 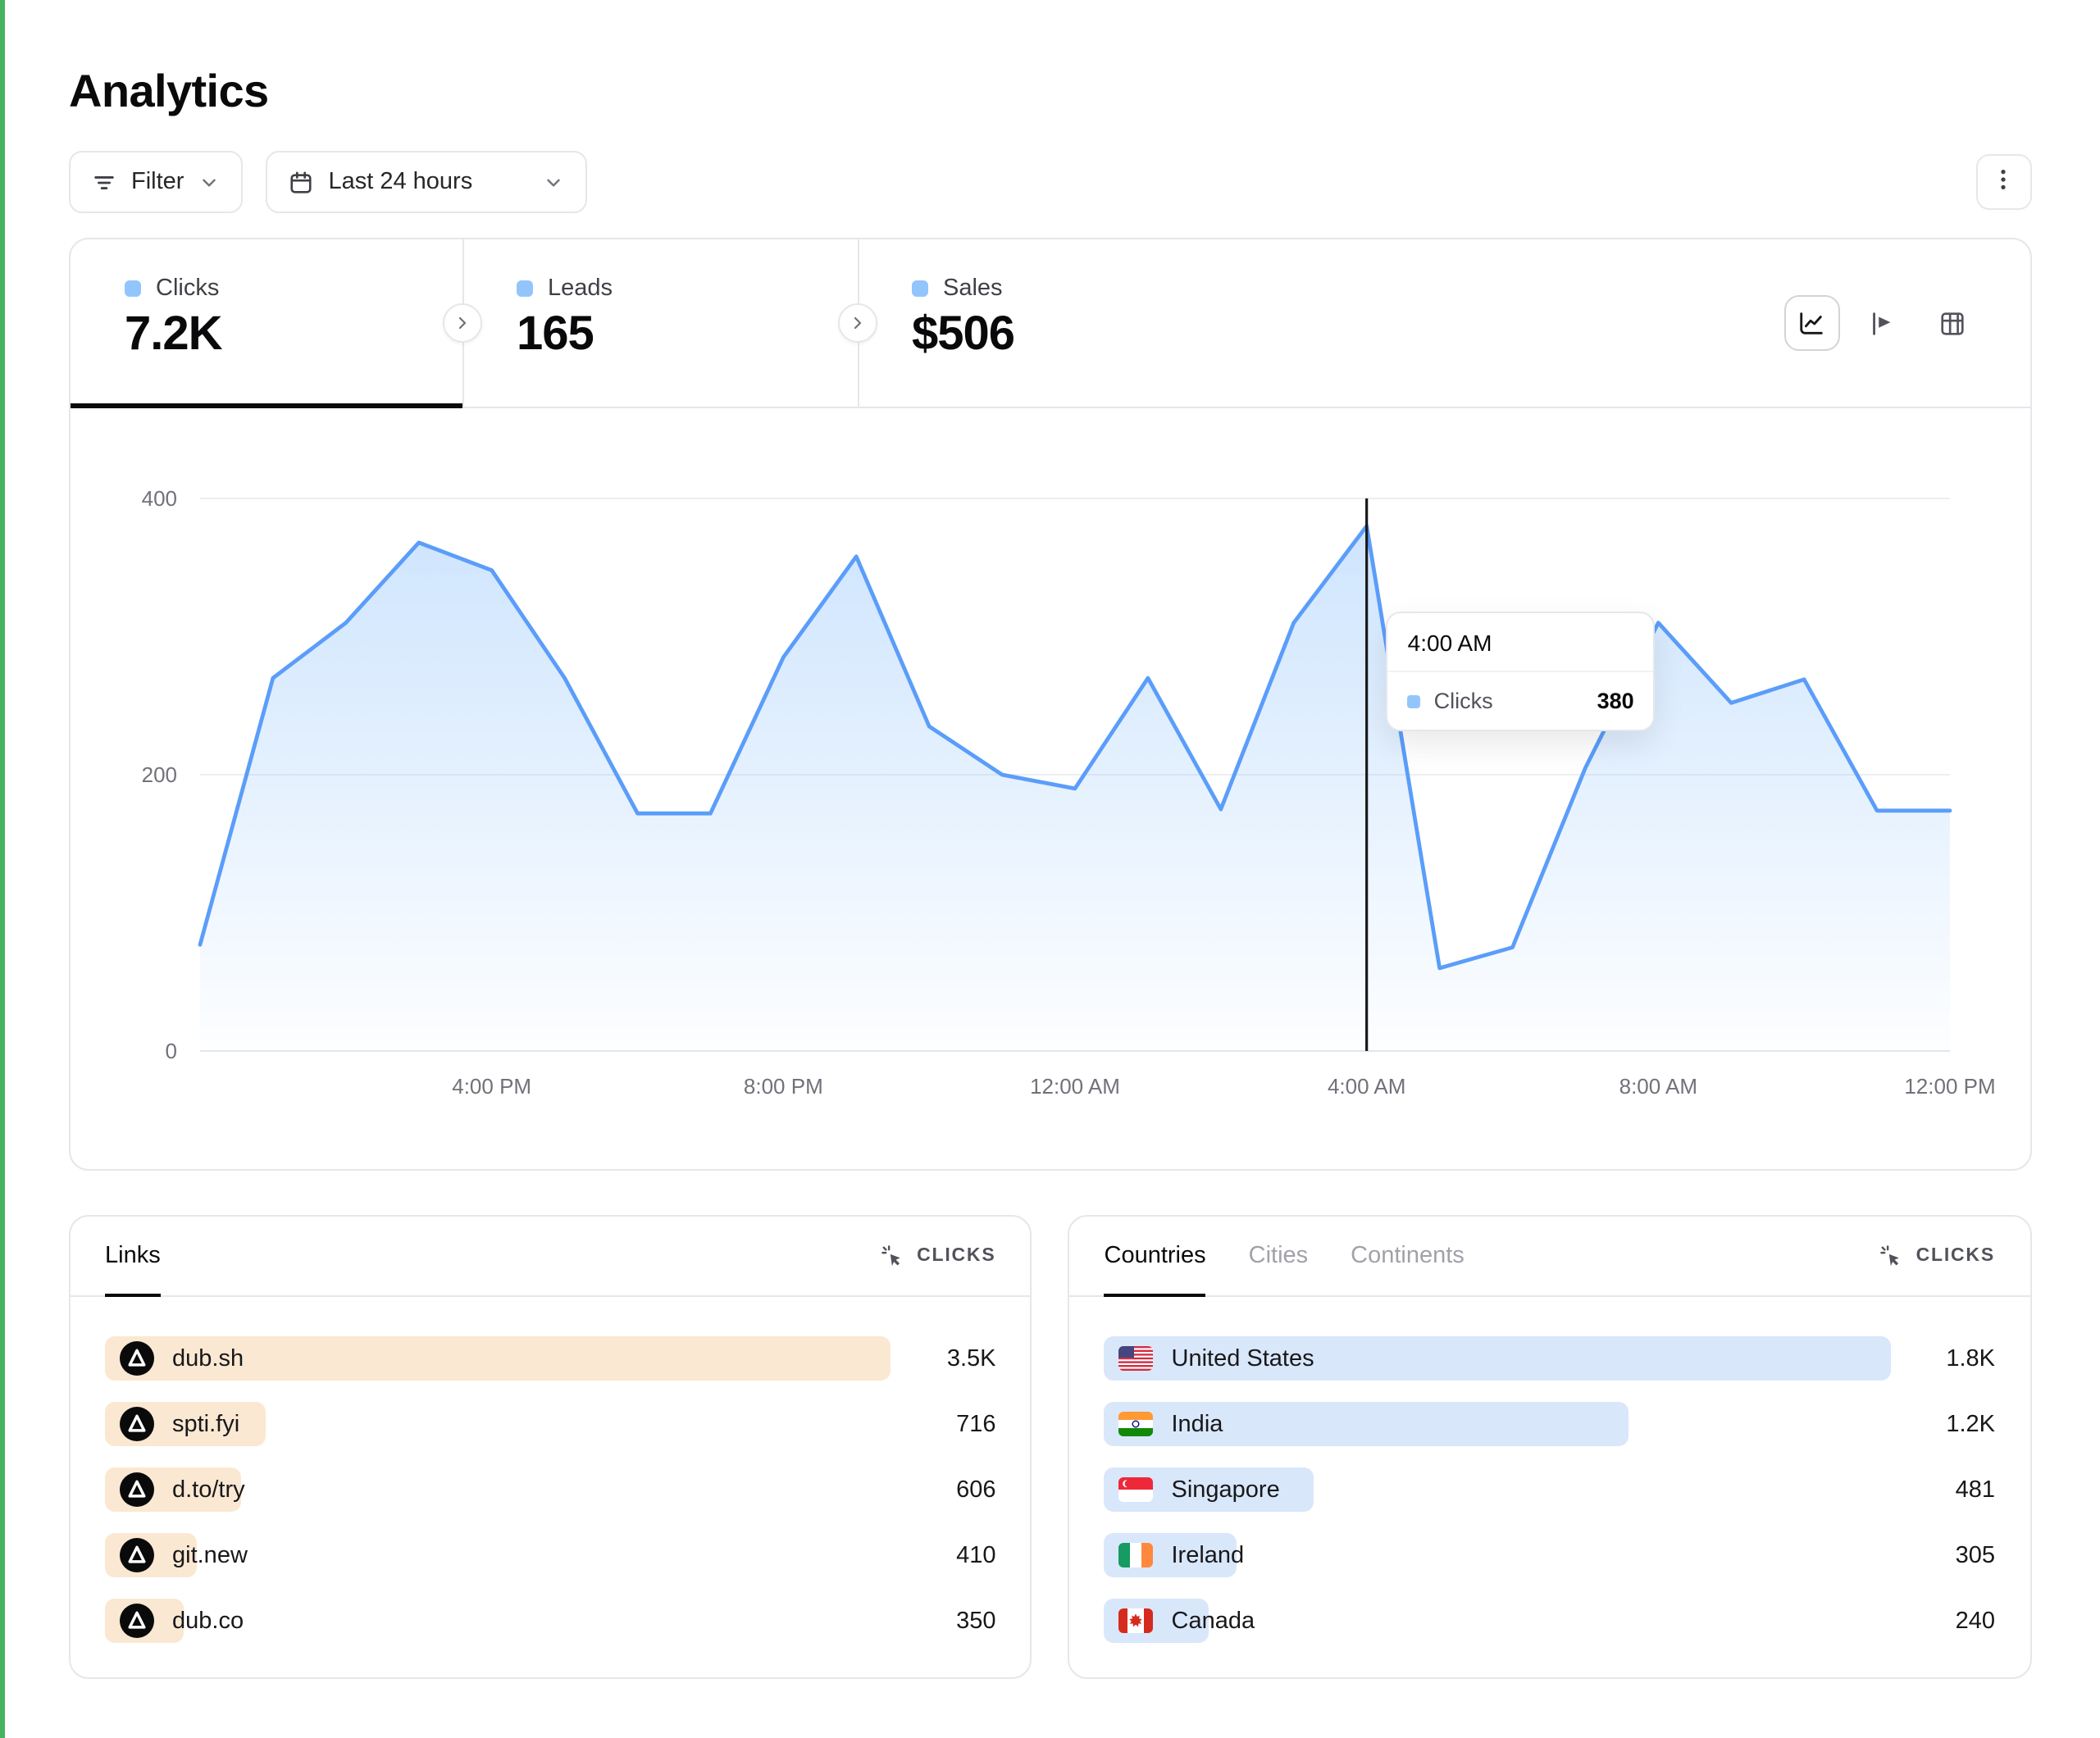 I want to click on tooltip-legend-icon, so click(x=1414, y=700).